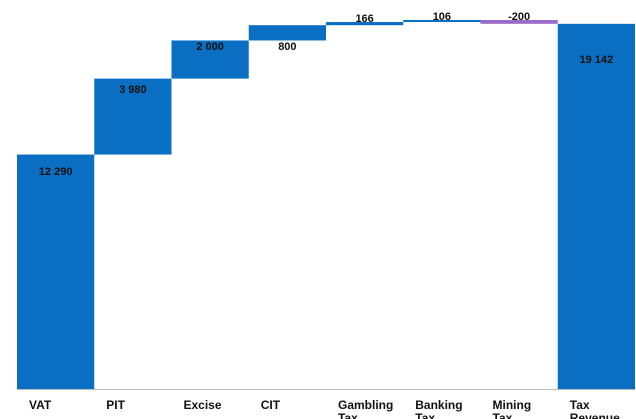  What do you see at coordinates (512, 405) in the screenshot?
I see `category-label-line: Mining` at bounding box center [512, 405].